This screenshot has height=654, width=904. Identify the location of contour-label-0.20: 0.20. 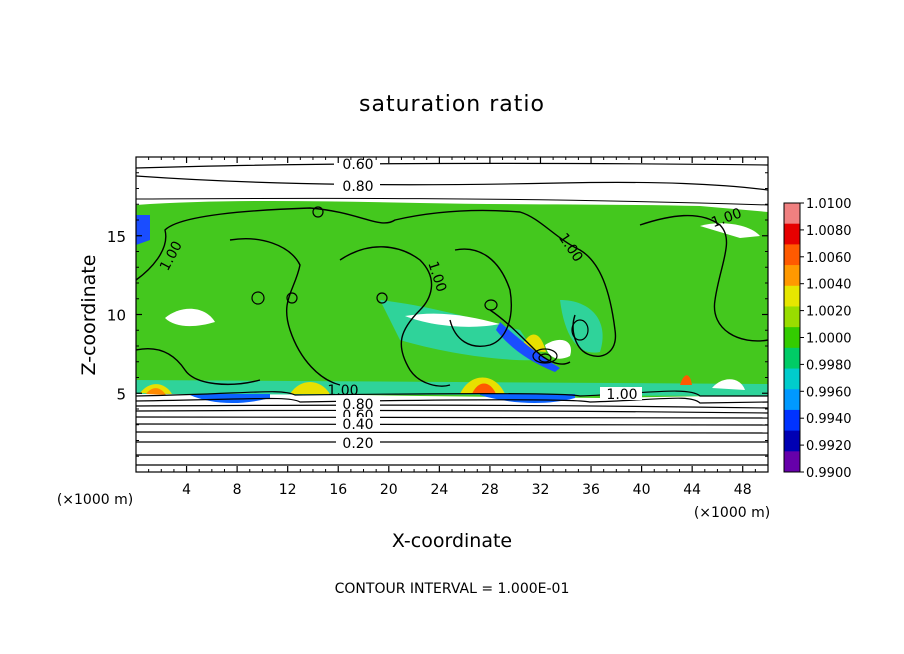
(357, 444).